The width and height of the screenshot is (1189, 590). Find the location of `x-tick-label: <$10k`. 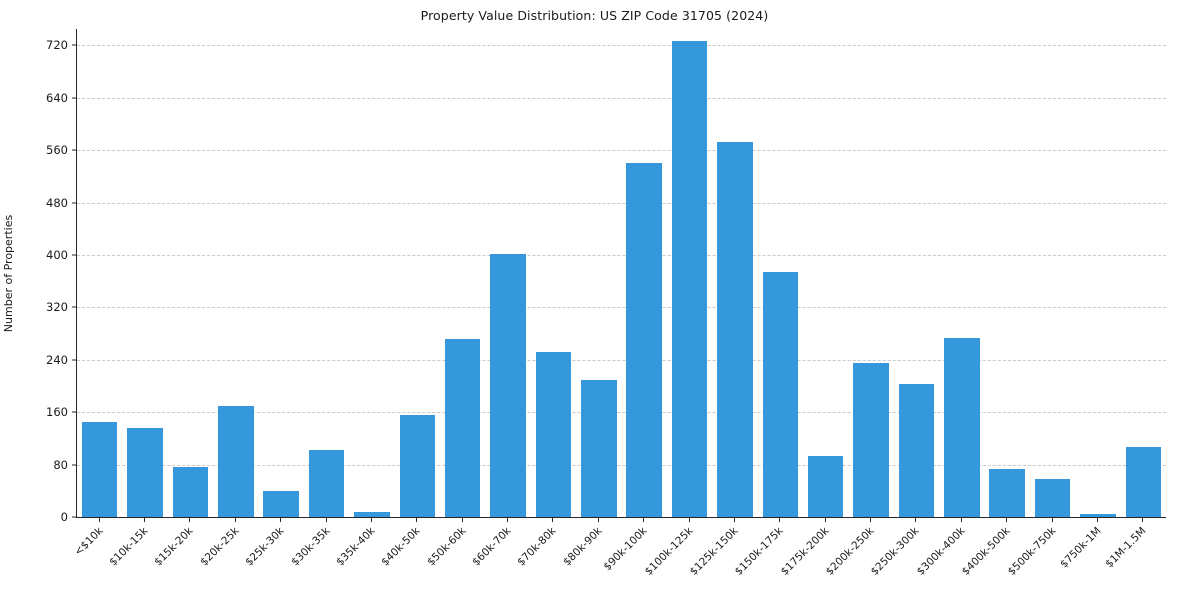

x-tick-label: <$10k is located at coordinates (88, 542).